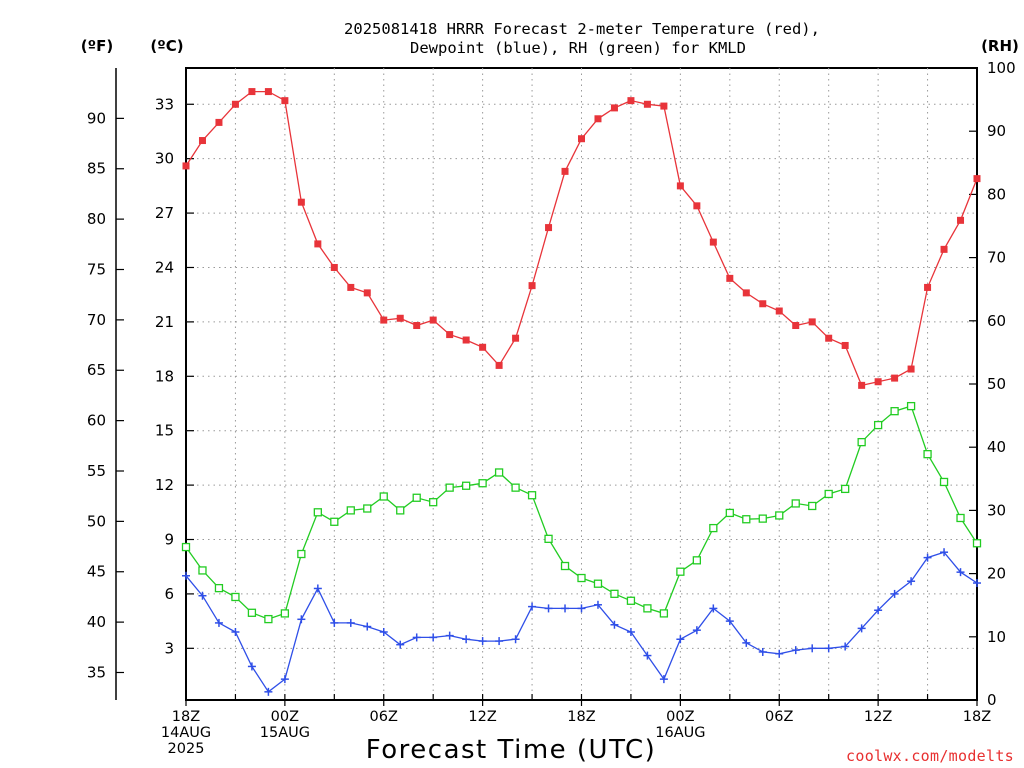 This screenshot has height=768, width=1024. Describe the element at coordinates (186, 749) in the screenshot. I see `x-tick-label: 2025` at that location.